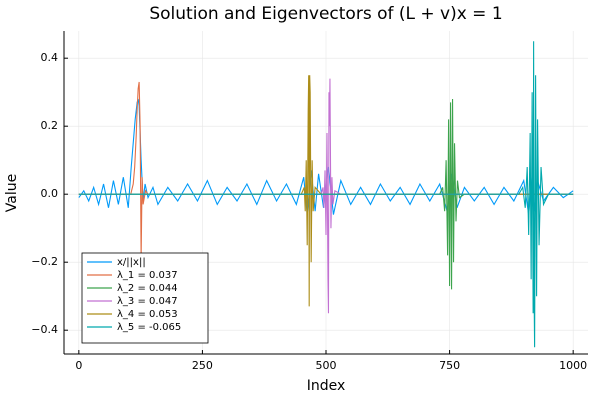 This screenshot has height=400, width=600. Describe the element at coordinates (50, 57) in the screenshot. I see `y-tick-label: 0.4` at that location.